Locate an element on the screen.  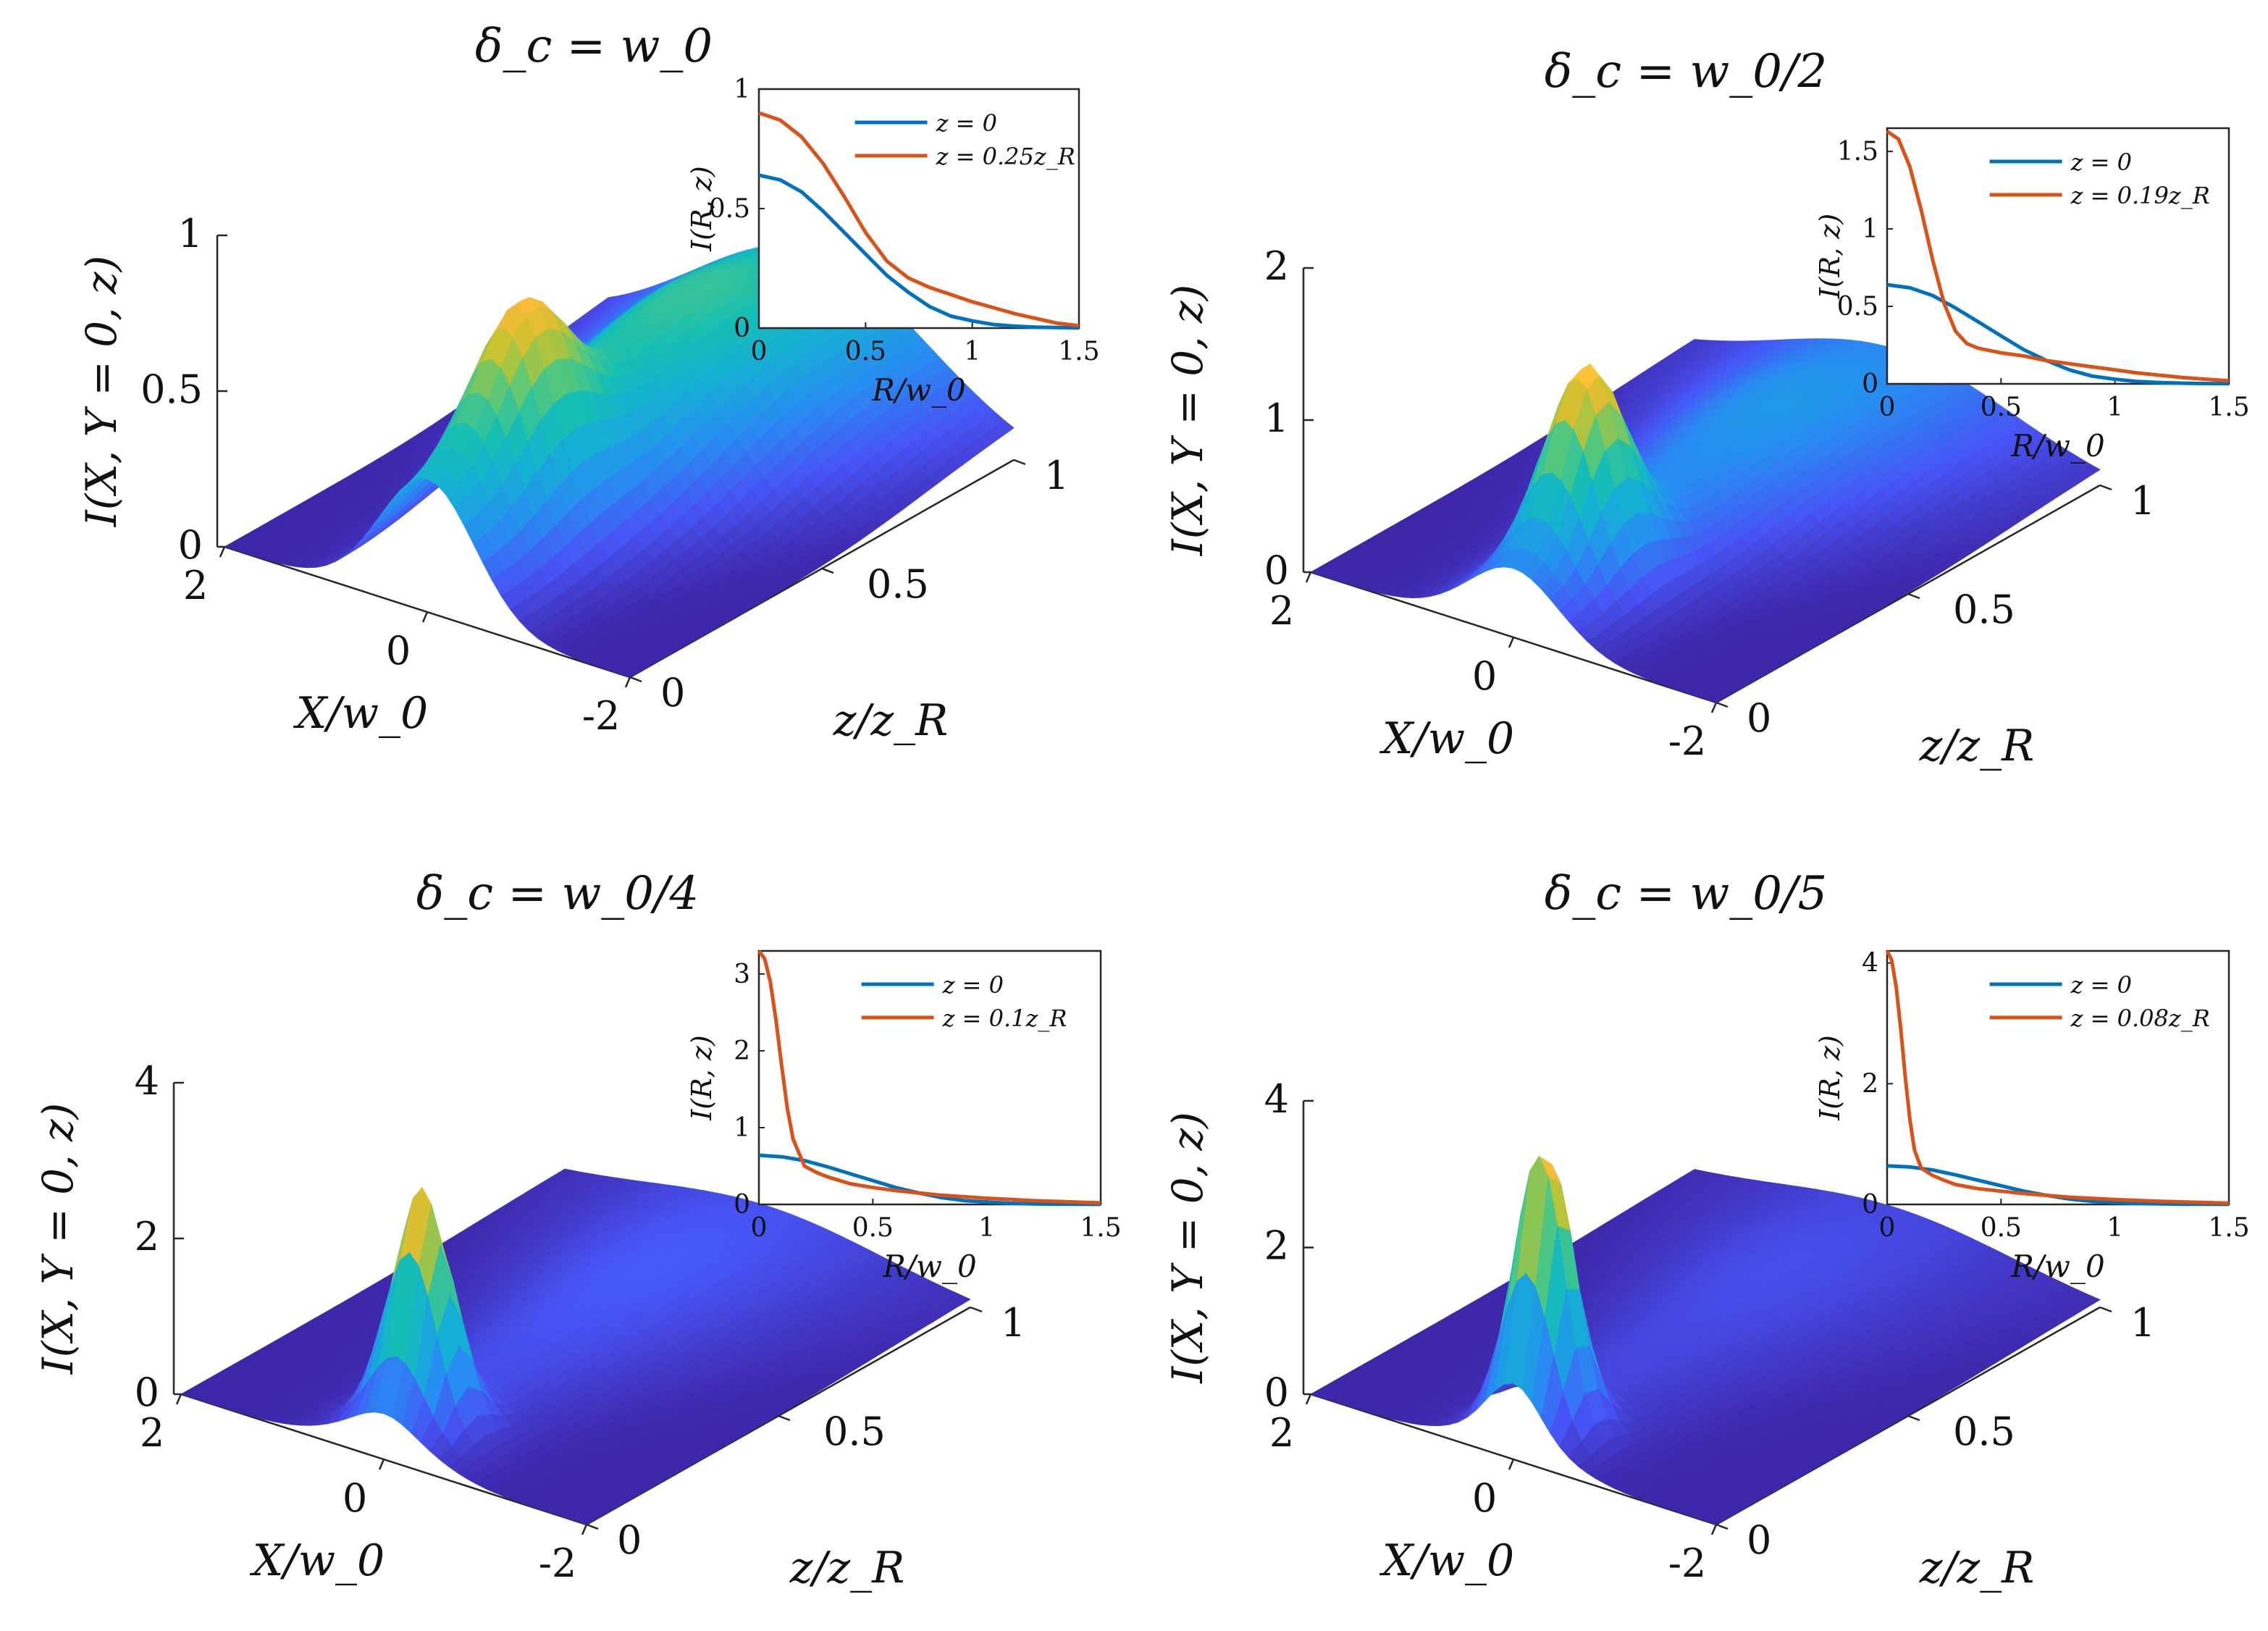
inset-y-tick-label: 0.5 is located at coordinates (729, 209).